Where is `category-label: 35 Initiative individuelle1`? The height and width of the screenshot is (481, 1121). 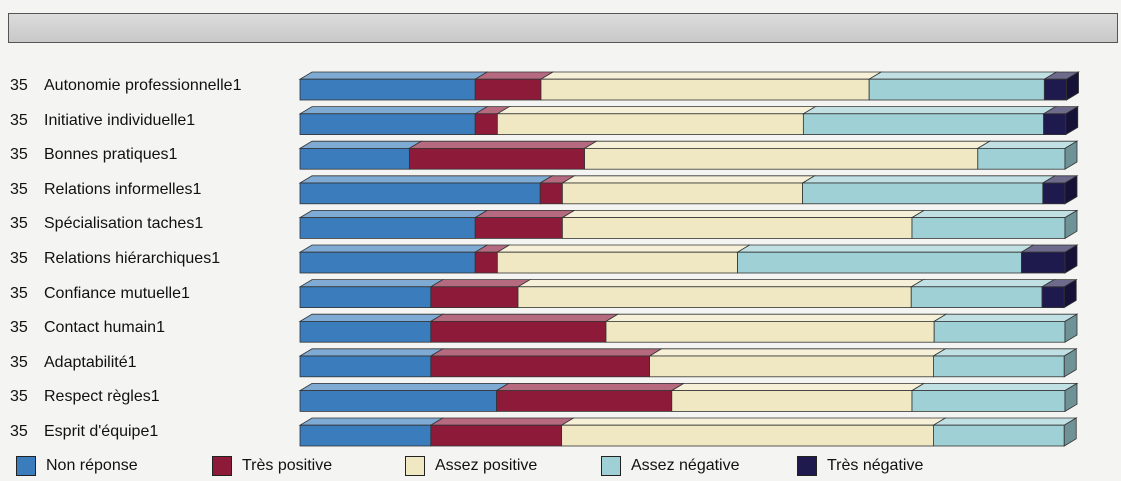 category-label: 35 Initiative individuelle1 is located at coordinates (102, 121).